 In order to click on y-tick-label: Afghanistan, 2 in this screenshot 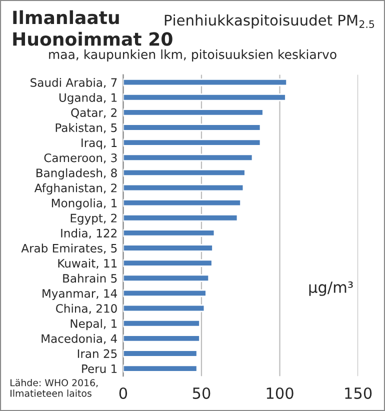, I will do `click(75, 189)`.